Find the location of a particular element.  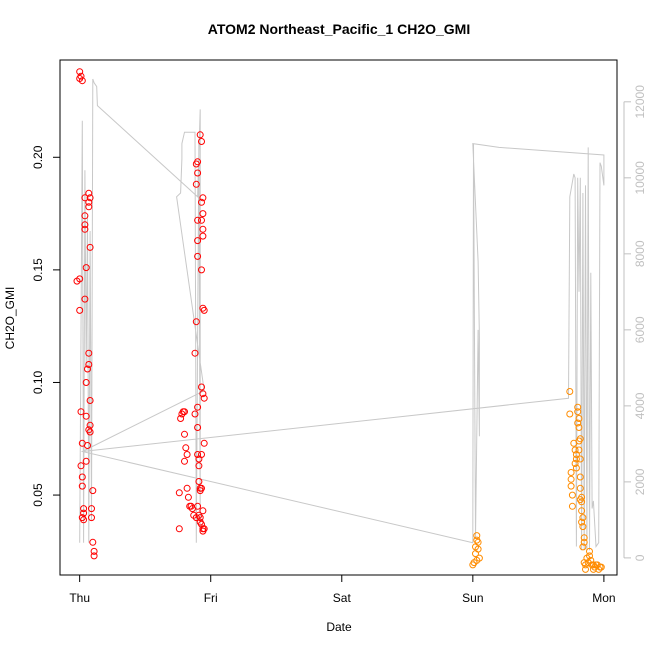

left-axis: 0.05 0.10 0.15 0.20 is located at coordinates (45, 326).